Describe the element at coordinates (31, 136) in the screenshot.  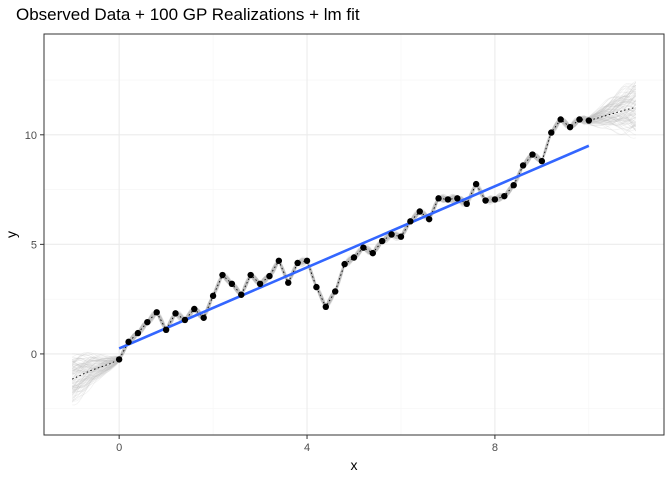
I see `y-tick-label: 10` at that location.